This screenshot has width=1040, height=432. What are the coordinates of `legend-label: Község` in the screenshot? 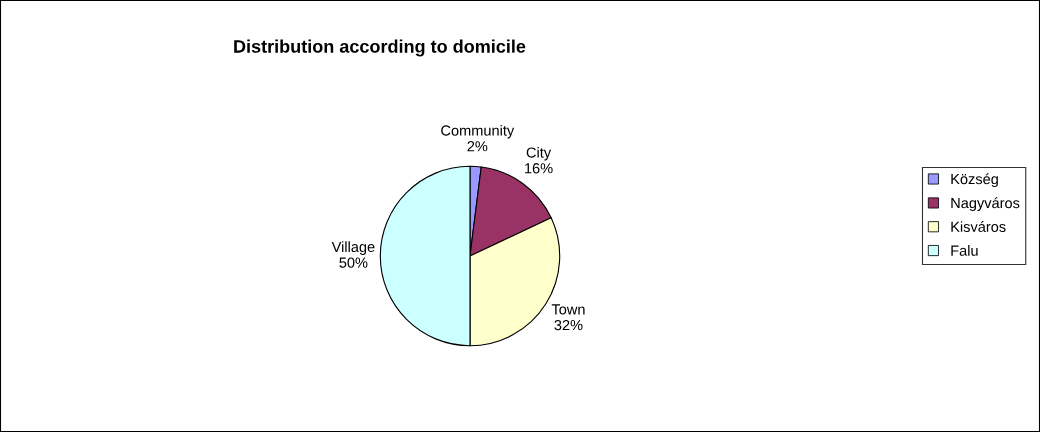 It's located at (974, 180).